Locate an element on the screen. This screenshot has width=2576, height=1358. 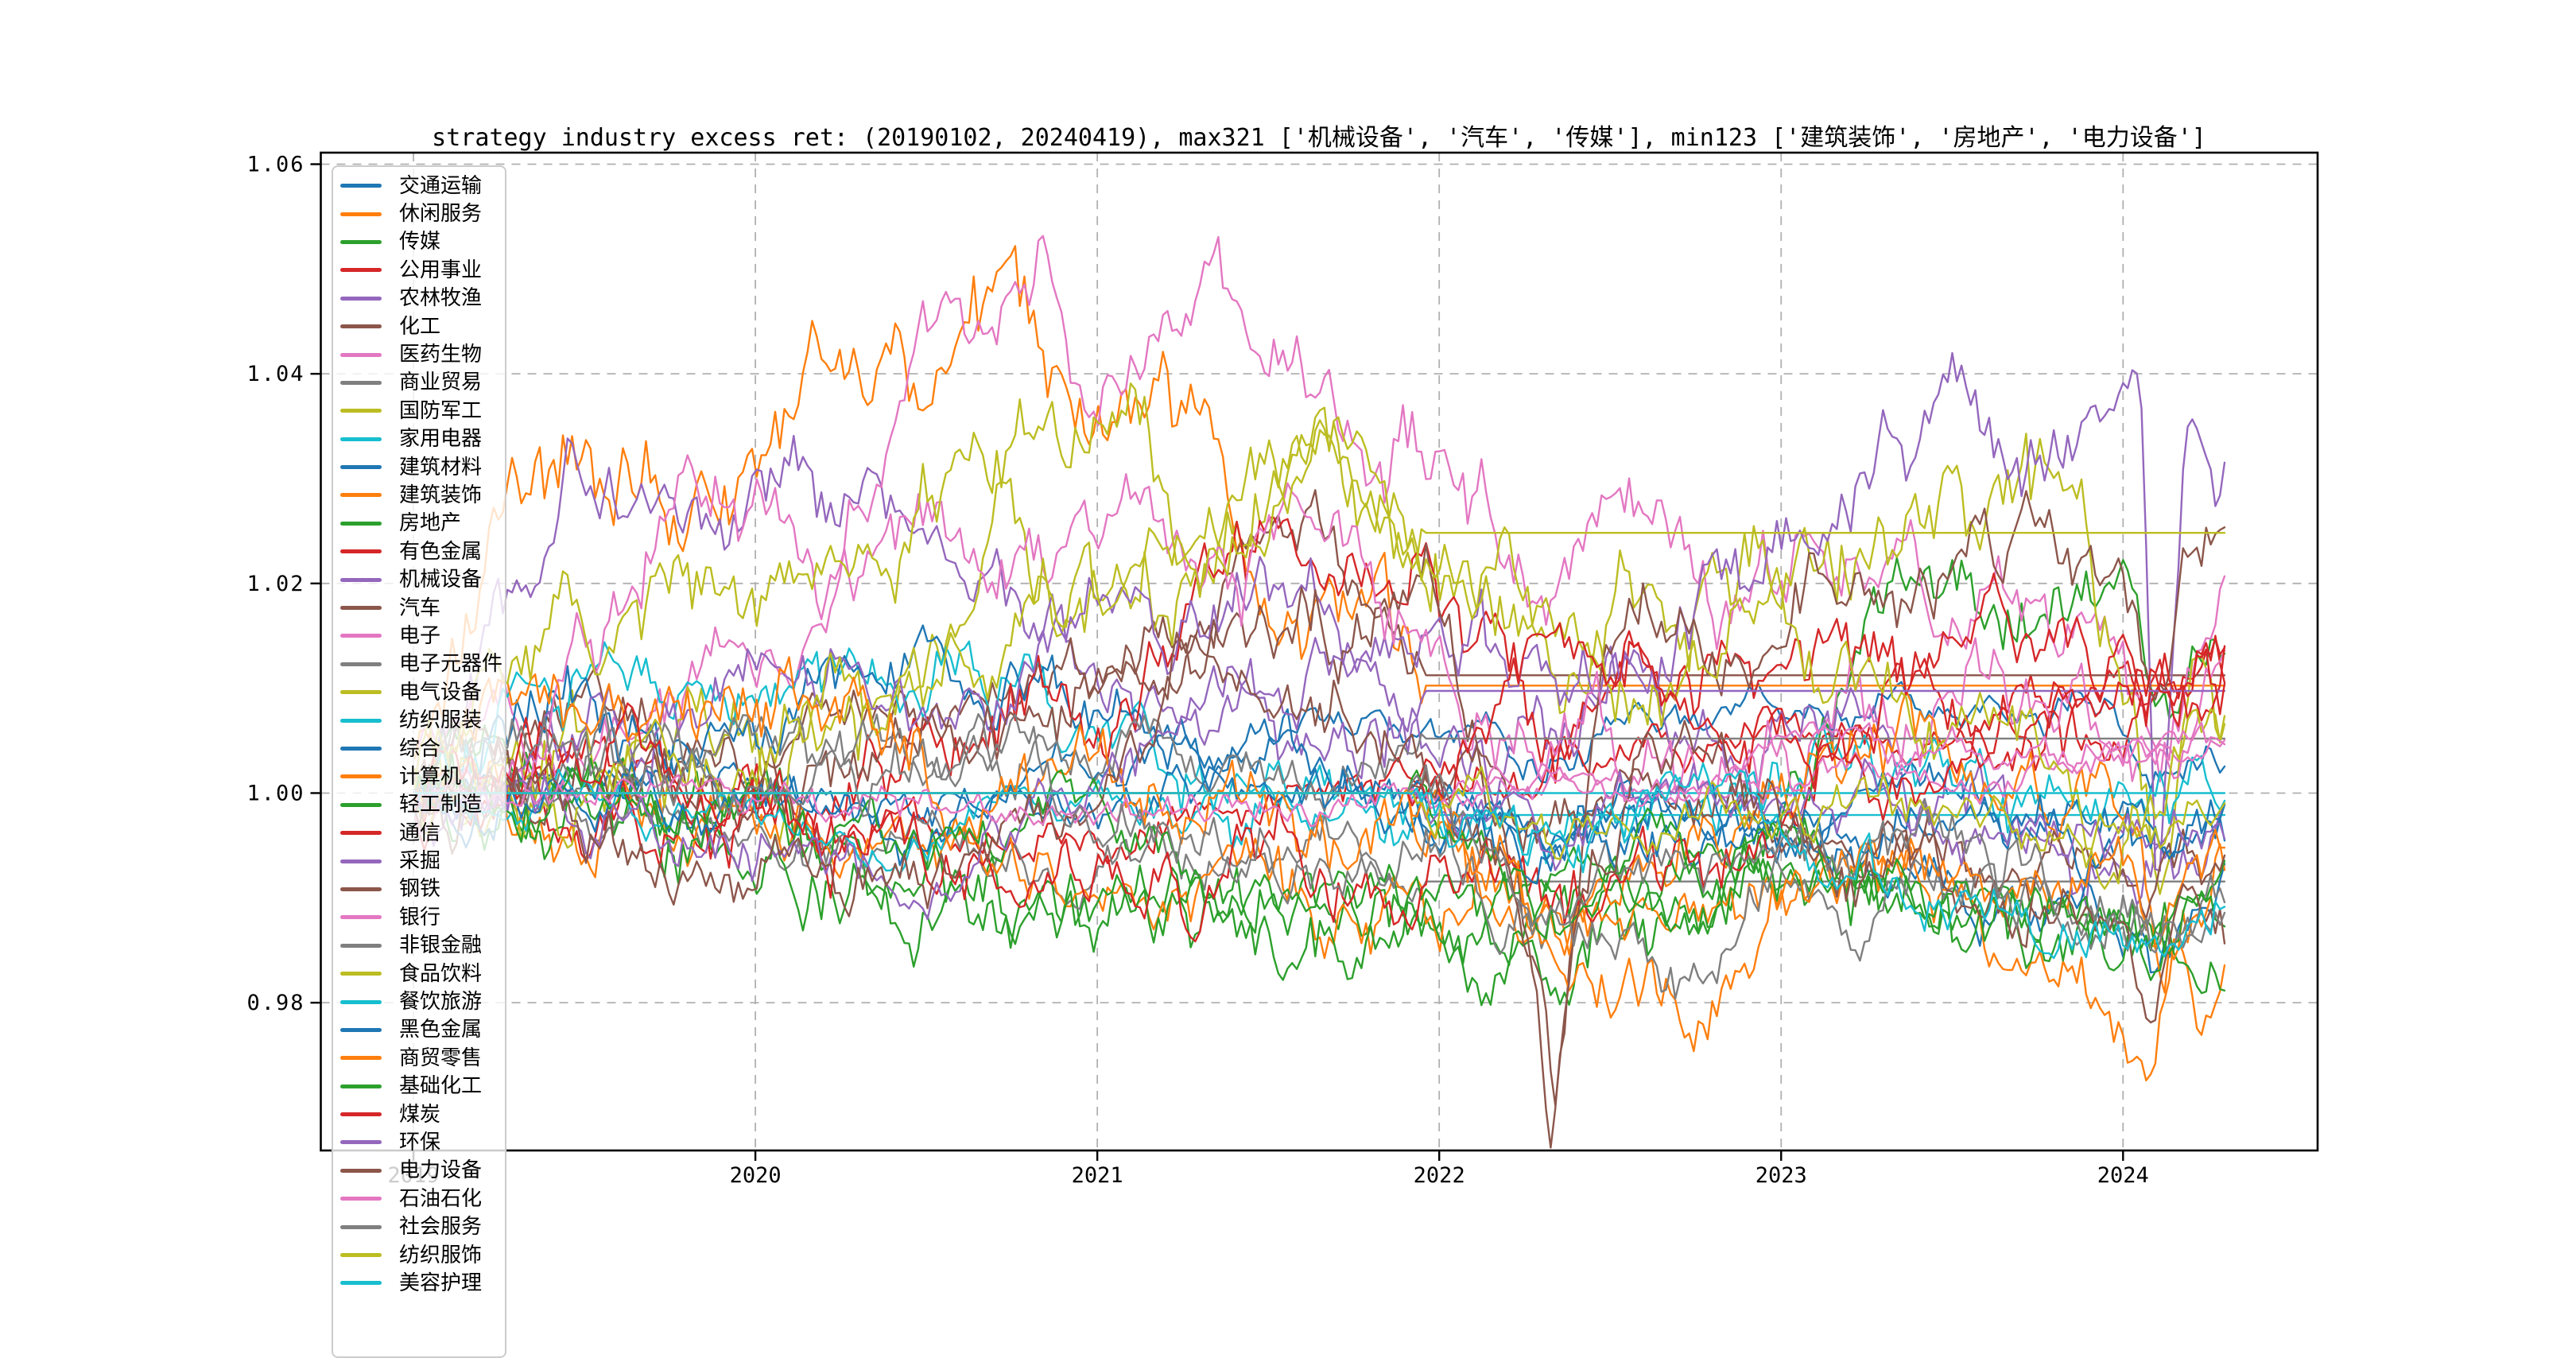
y-tick-label: 0.98 is located at coordinates (275, 1003).